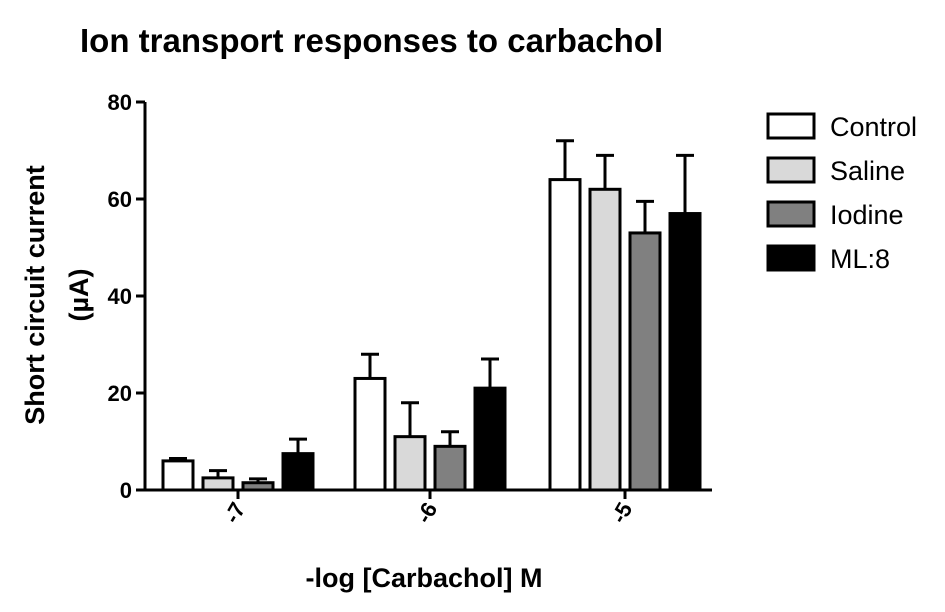 This screenshot has height=612, width=945. Describe the element at coordinates (867, 215) in the screenshot. I see `legend-label-iodine: Iodine` at that location.